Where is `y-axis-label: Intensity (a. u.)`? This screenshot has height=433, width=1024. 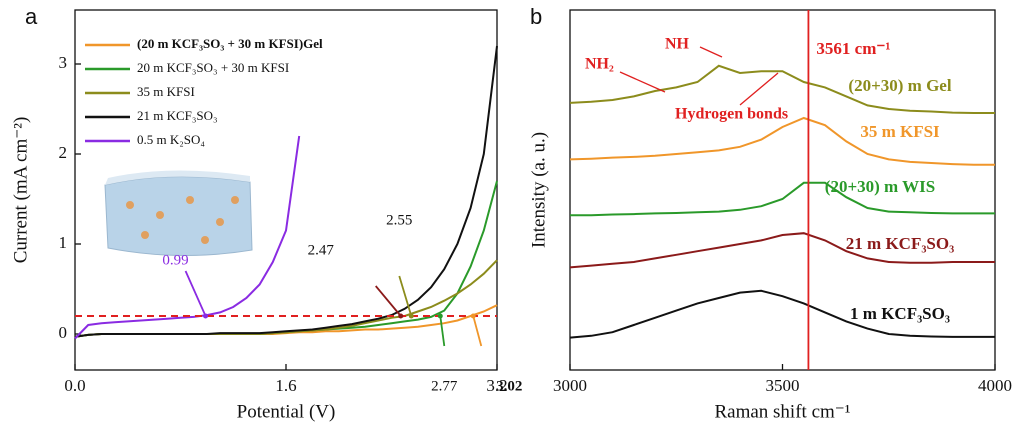 y-axis-label: Intensity (a. u.) is located at coordinates (538, 190).